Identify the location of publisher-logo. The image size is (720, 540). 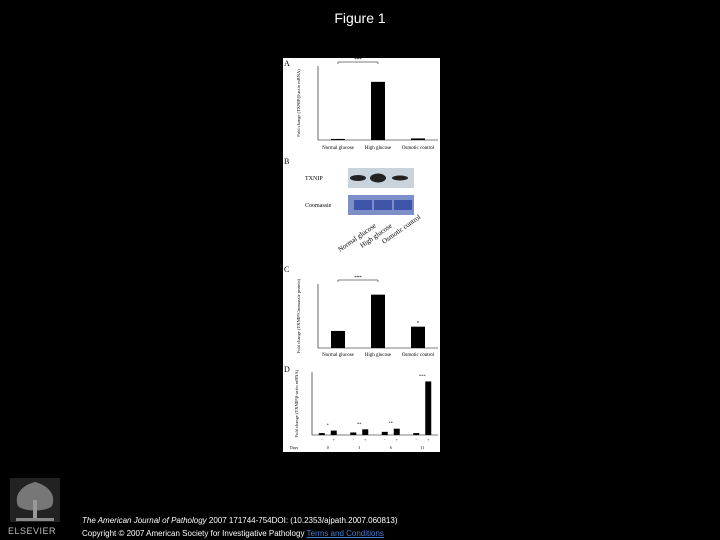
(35, 500).